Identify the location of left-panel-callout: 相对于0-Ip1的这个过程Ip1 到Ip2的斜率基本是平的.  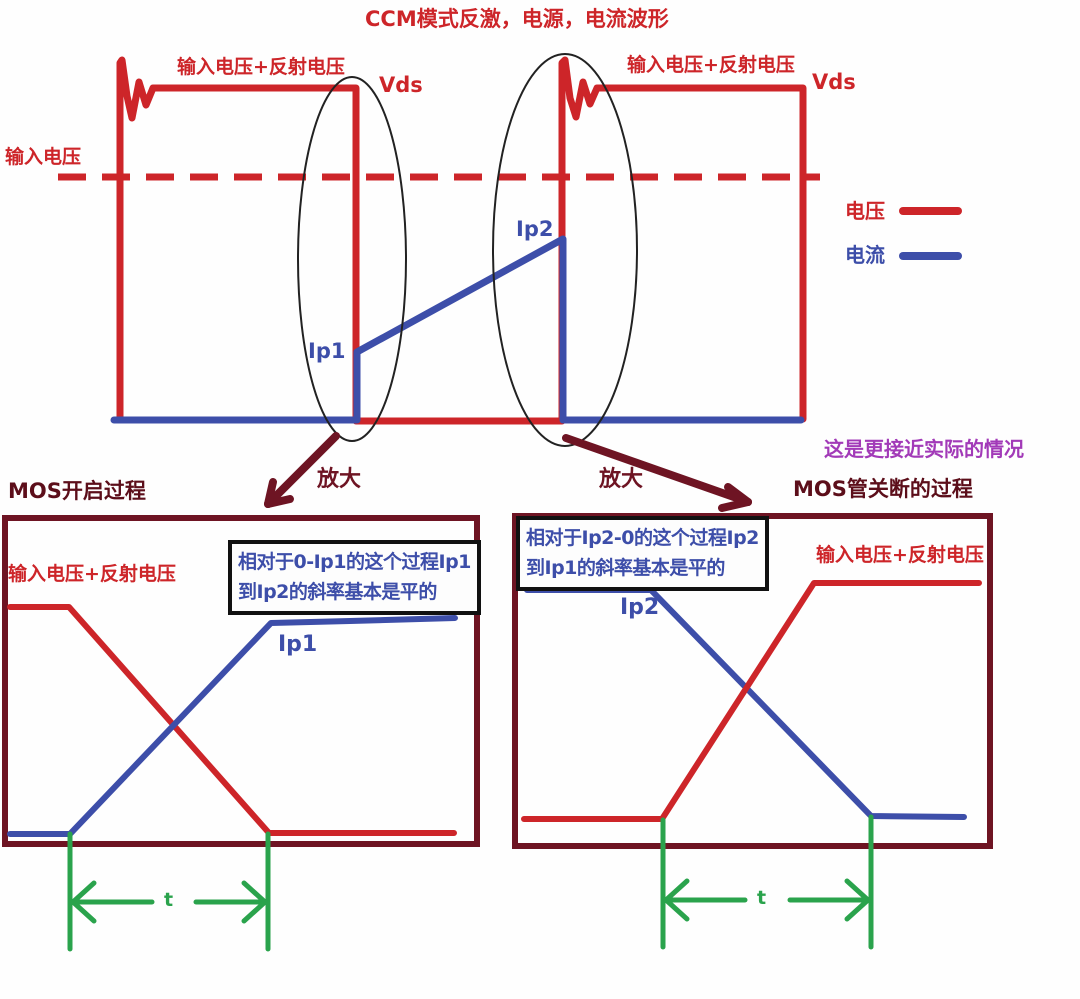
(354, 577).